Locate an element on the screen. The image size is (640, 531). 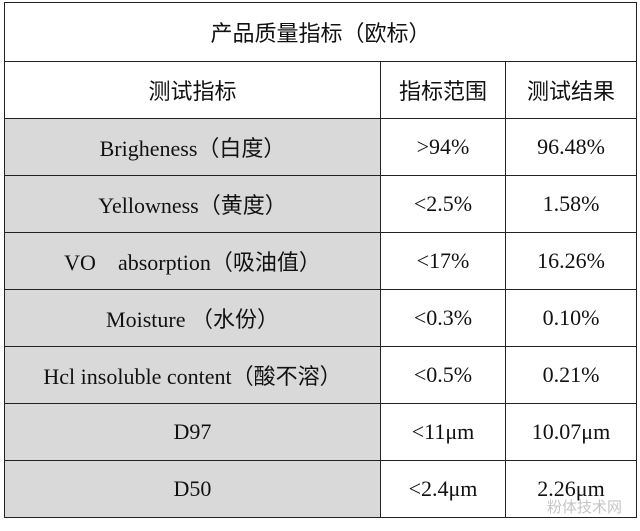
result-cell: 1.58% is located at coordinates (571, 204).